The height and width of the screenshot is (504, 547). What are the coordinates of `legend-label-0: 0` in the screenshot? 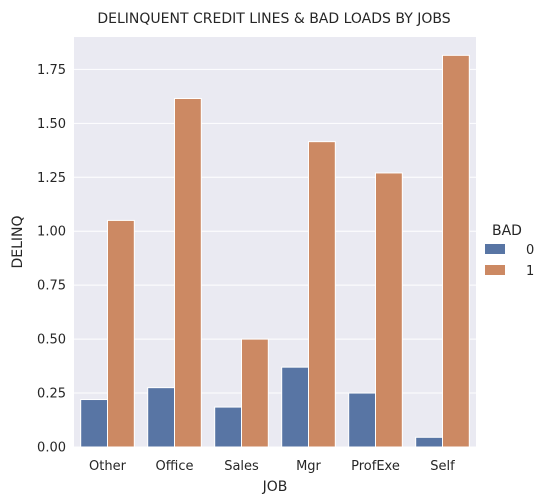 It's located at (530, 250).